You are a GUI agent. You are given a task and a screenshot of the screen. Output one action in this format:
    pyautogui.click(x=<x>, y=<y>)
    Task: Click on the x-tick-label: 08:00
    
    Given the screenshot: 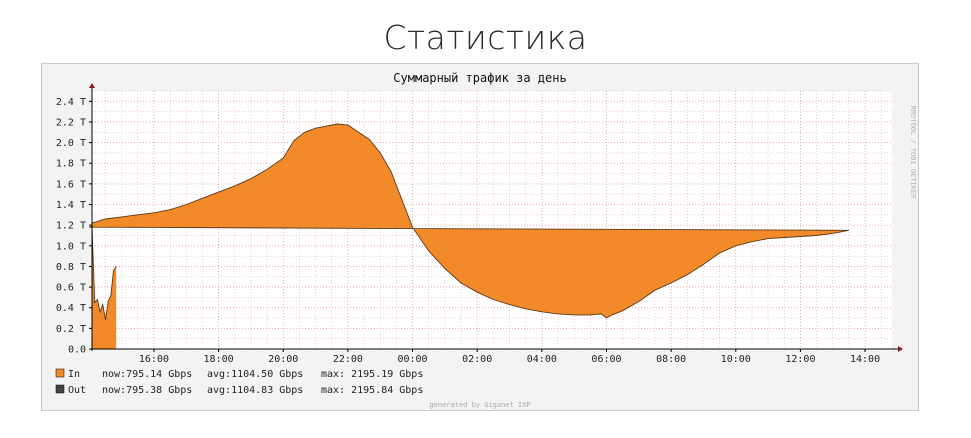 What is the action you would take?
    pyautogui.click(x=671, y=359)
    